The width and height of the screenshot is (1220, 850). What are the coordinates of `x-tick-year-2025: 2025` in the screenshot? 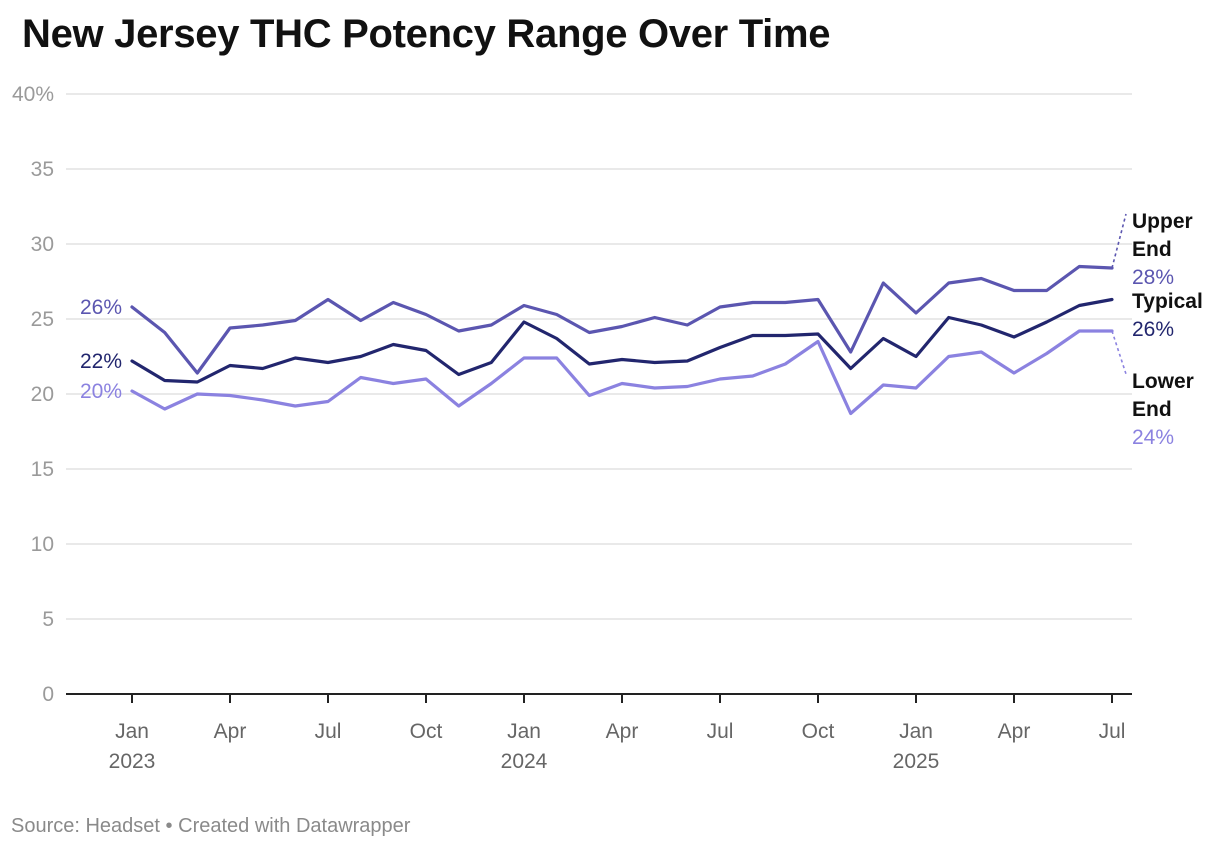 It's located at (916, 761).